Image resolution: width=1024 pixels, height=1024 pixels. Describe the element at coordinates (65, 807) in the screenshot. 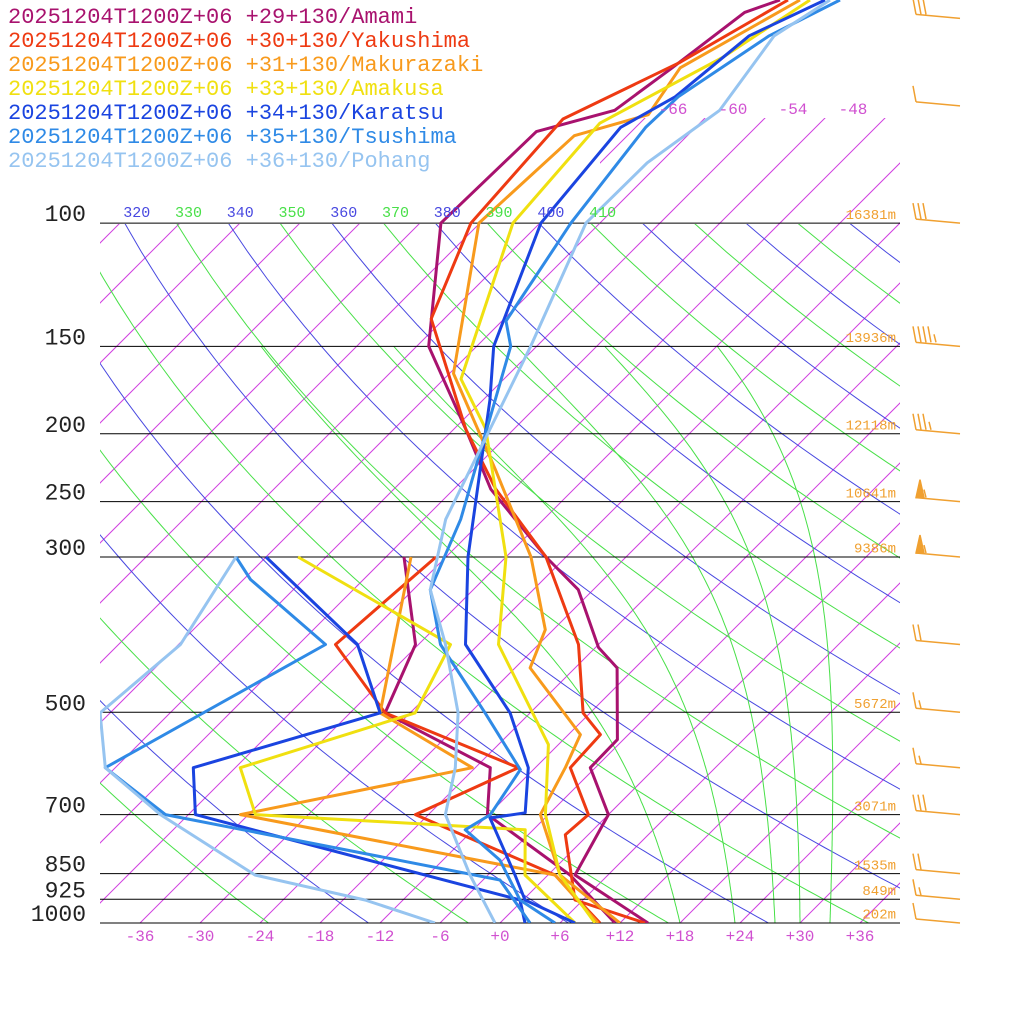

I see `pressure-label: 700` at that location.